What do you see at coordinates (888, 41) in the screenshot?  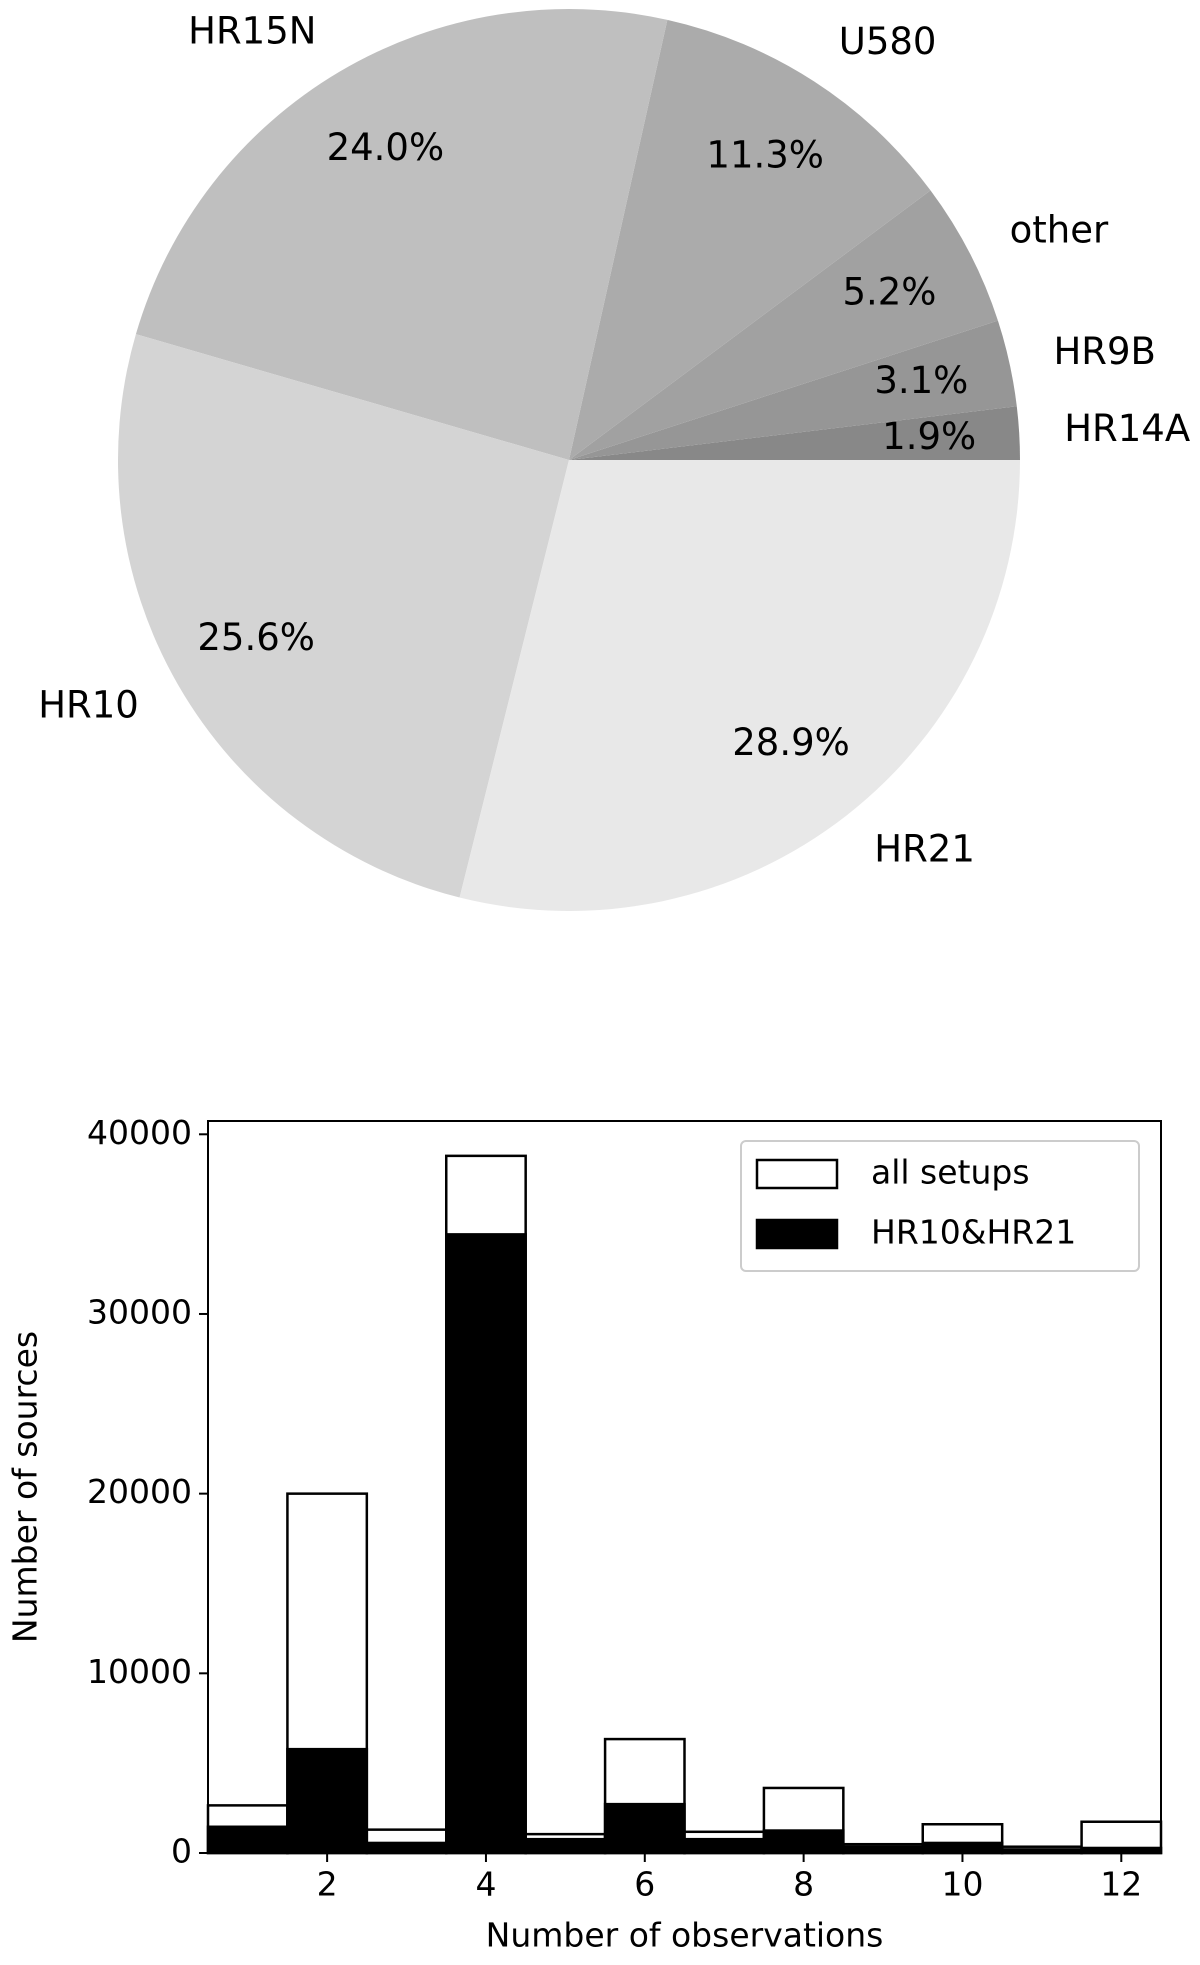 I see `slice-label: U580` at bounding box center [888, 41].